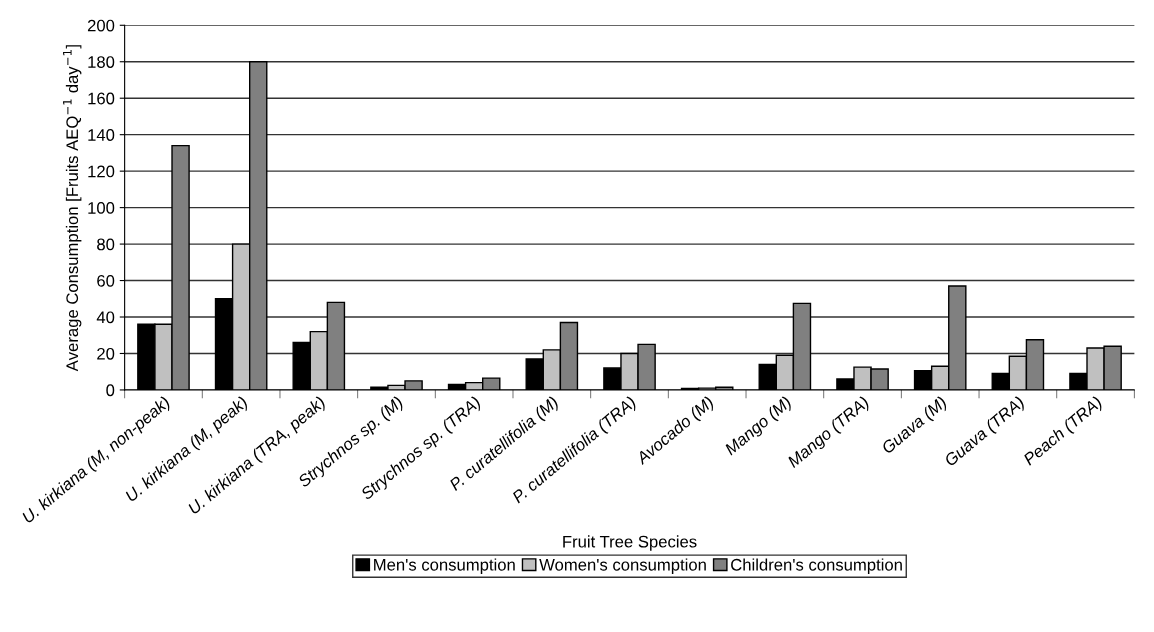 The image size is (1154, 632). I want to click on legend-label: Children's consumption, so click(816, 566).